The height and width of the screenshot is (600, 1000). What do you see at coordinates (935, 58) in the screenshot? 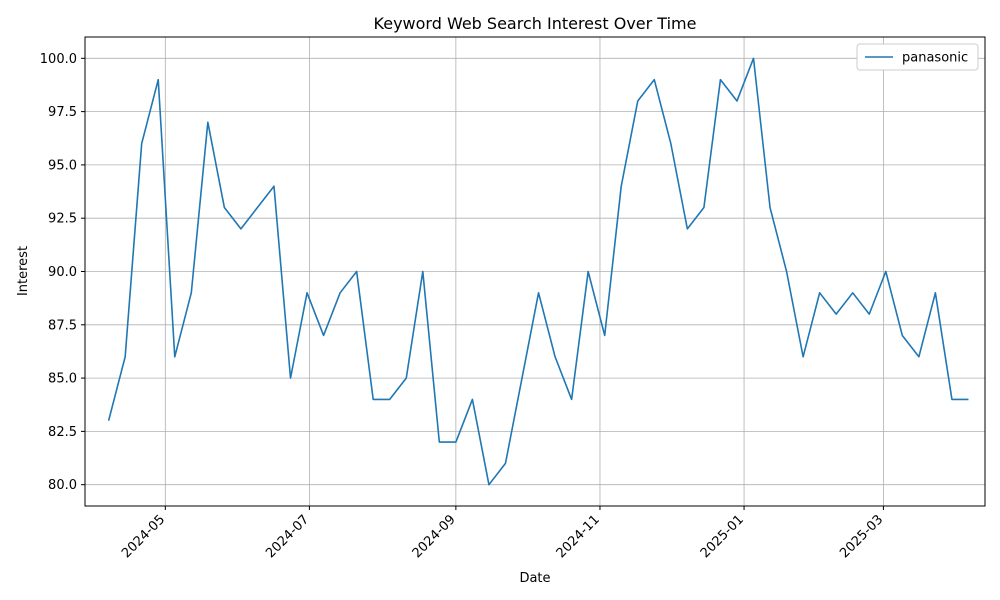
I see `legend-label: panasonic` at bounding box center [935, 58].